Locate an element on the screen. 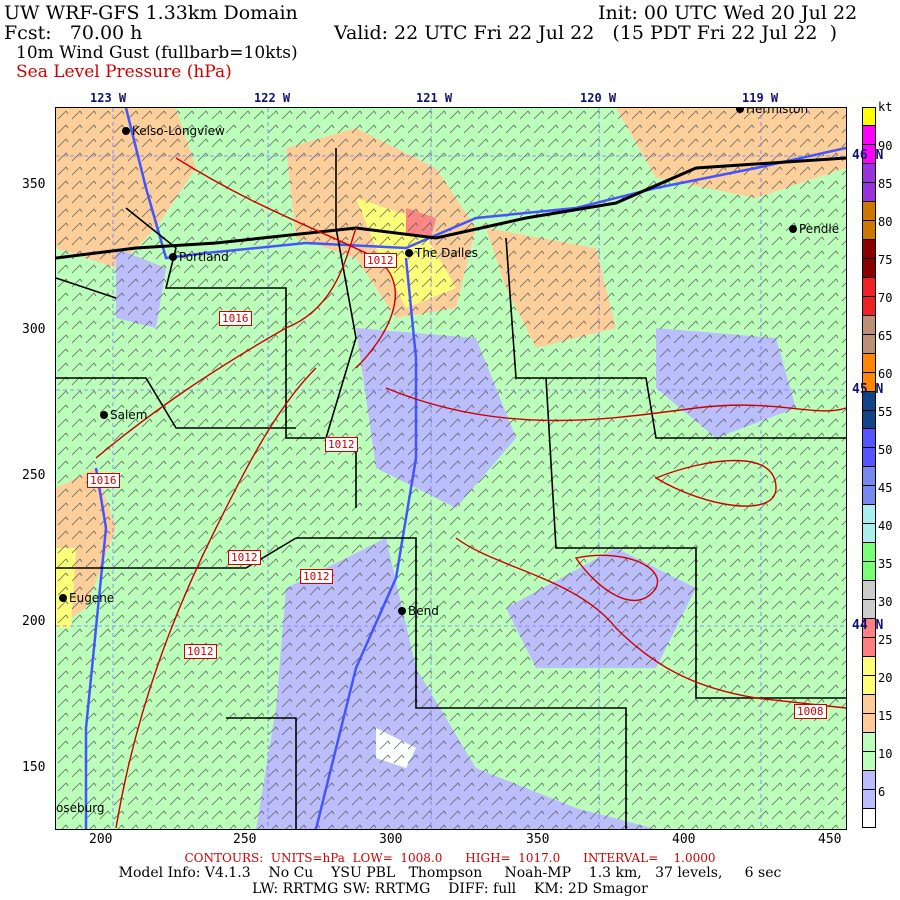  x-tick: 250 is located at coordinates (245, 839).